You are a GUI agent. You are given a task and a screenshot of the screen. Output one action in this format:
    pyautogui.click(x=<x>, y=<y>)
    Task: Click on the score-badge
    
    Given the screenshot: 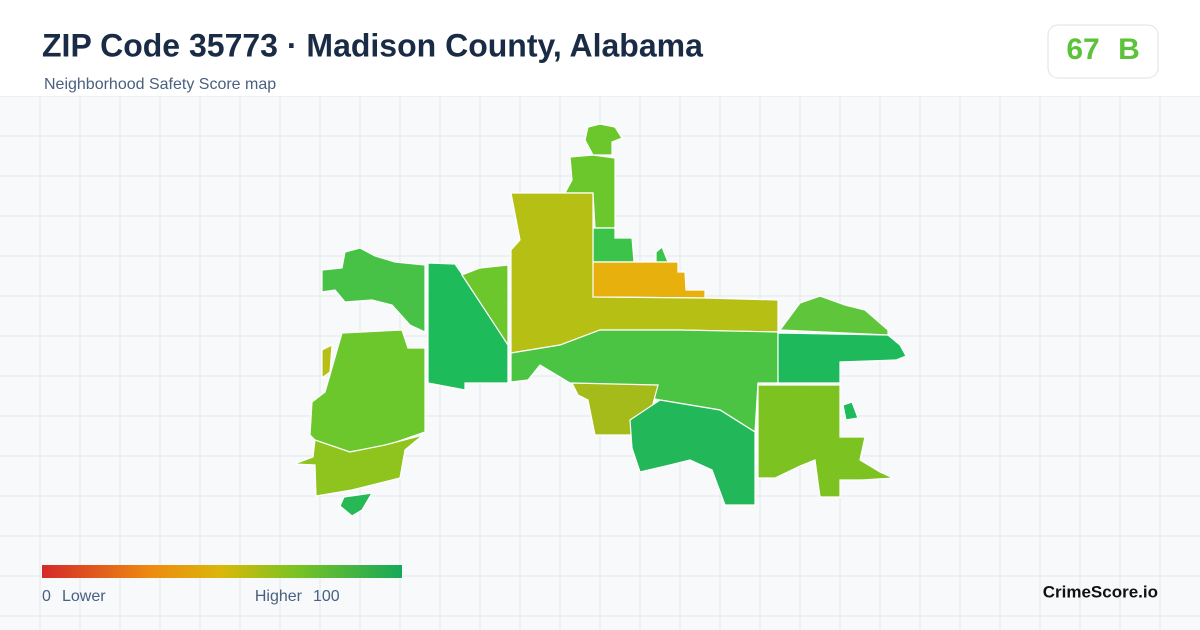 What is the action you would take?
    pyautogui.click(x=1103, y=51)
    